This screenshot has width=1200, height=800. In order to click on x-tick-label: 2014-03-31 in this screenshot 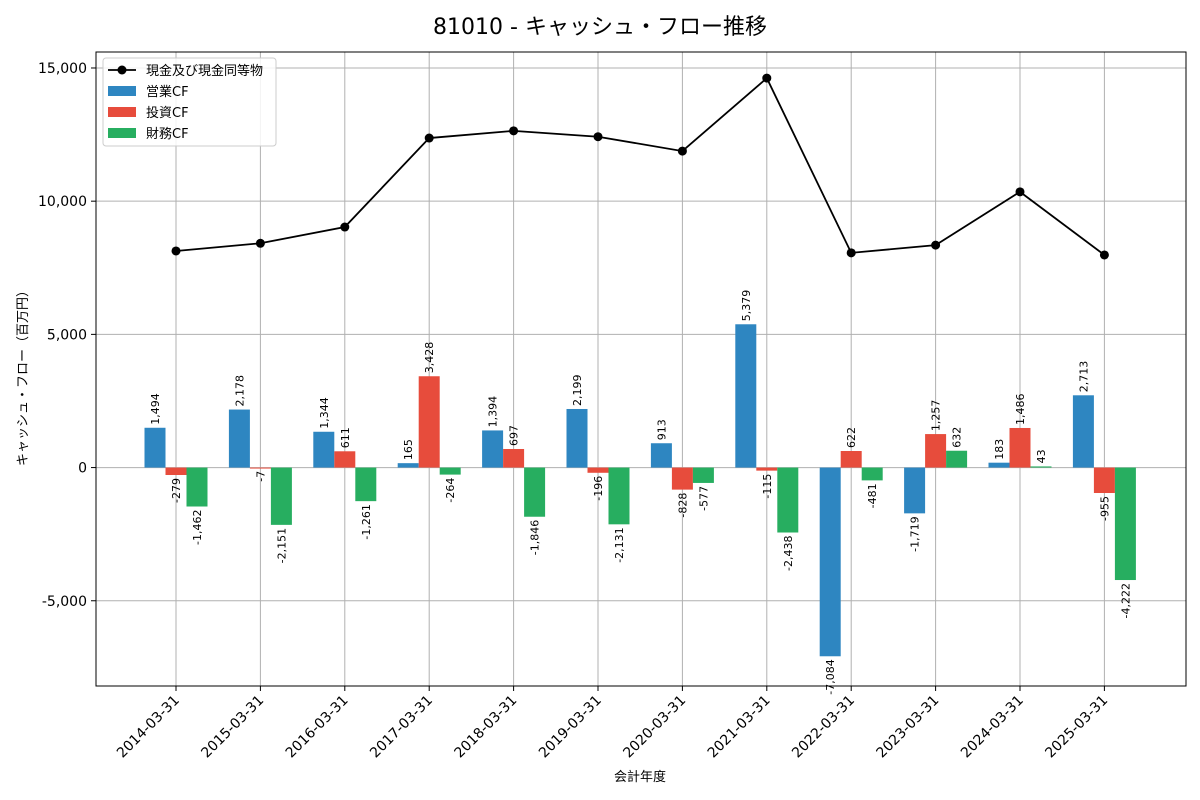, I will do `click(148, 727)`.